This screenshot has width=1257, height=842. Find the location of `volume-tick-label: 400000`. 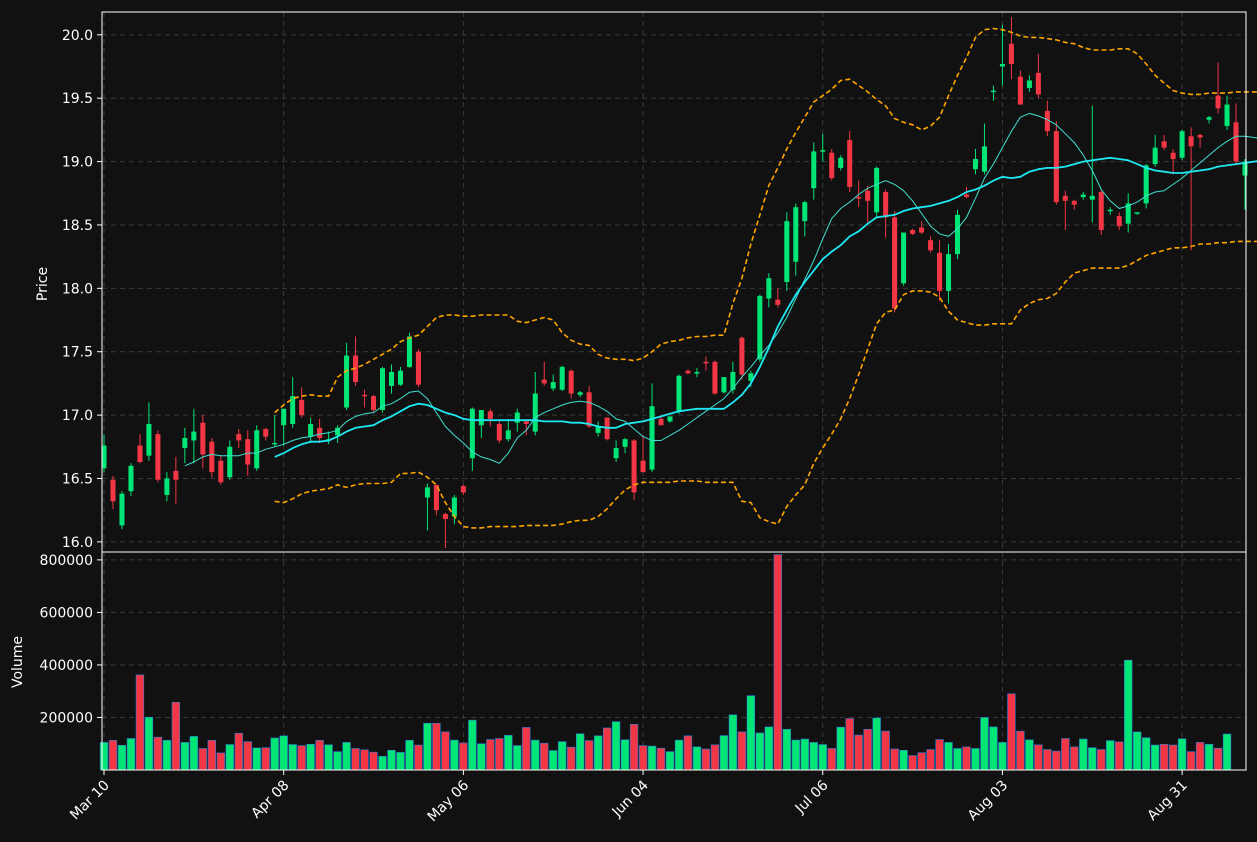

volume-tick-label: 400000 is located at coordinates (66, 666).